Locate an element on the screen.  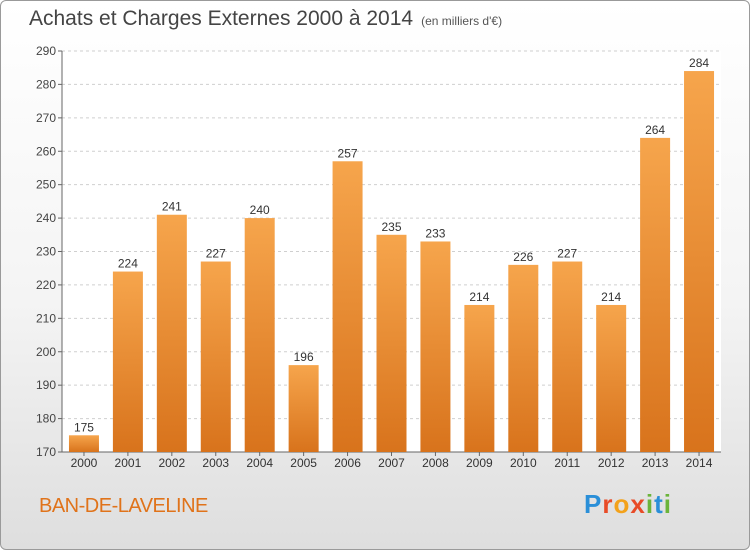
logo-letter: P is located at coordinates (593, 504).